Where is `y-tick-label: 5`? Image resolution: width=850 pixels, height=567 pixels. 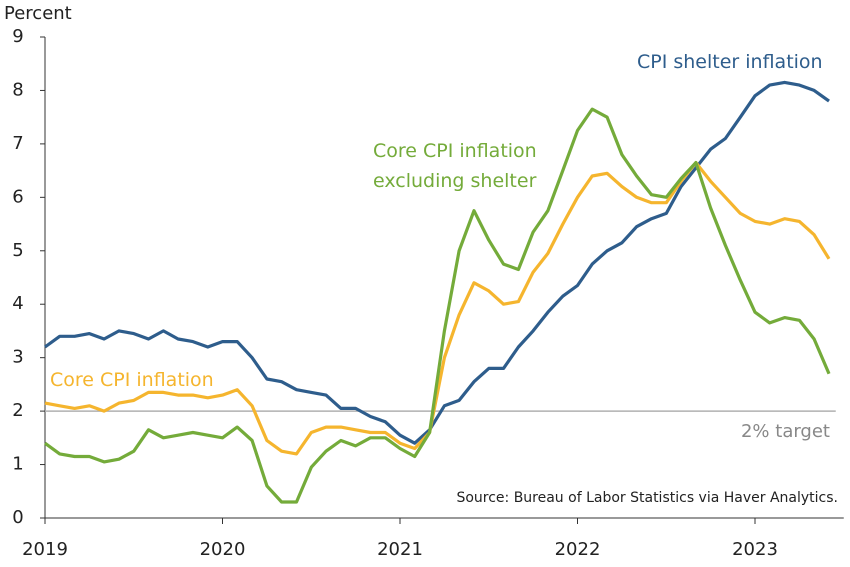 y-tick-label: 5 is located at coordinates (17, 250).